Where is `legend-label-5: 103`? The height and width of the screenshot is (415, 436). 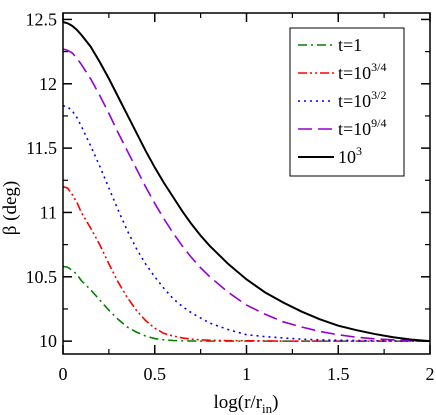 legend-label-5: 103 is located at coordinates (350, 155).